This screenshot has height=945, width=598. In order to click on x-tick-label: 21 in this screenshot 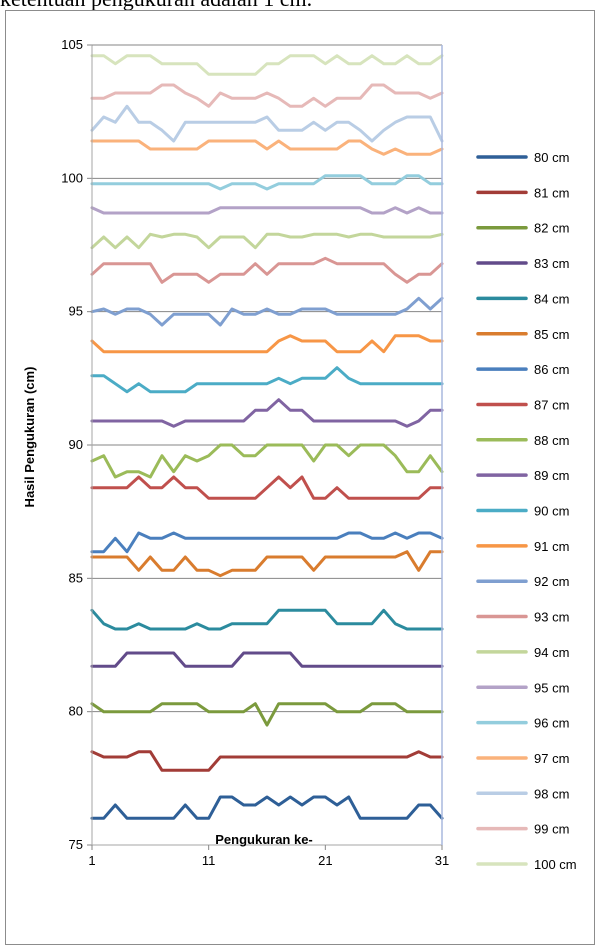, I will do `click(325, 860)`.